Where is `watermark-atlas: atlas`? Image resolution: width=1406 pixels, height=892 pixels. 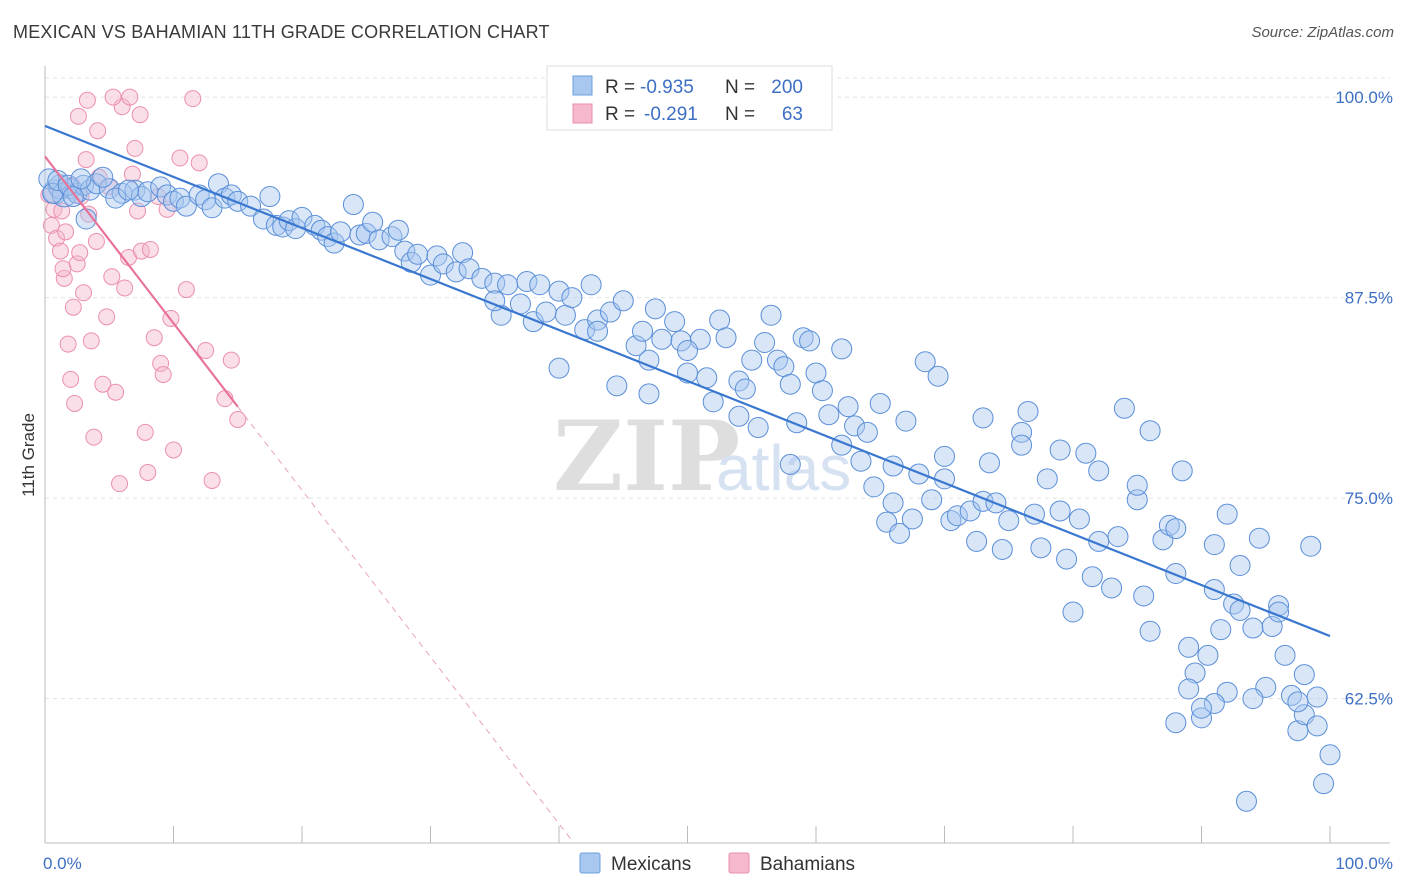
watermark-atlas: atlas is located at coordinates (783, 468).